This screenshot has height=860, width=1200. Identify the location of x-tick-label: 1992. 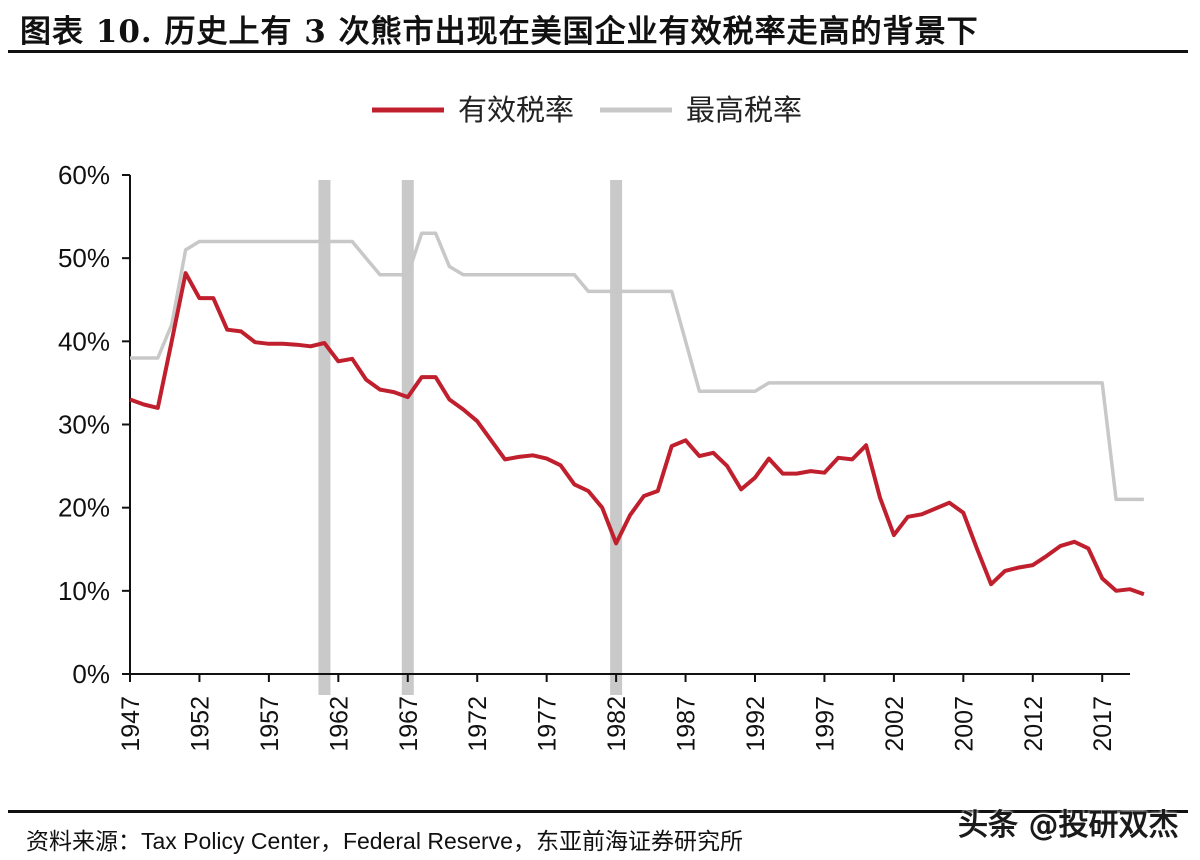
(756, 724).